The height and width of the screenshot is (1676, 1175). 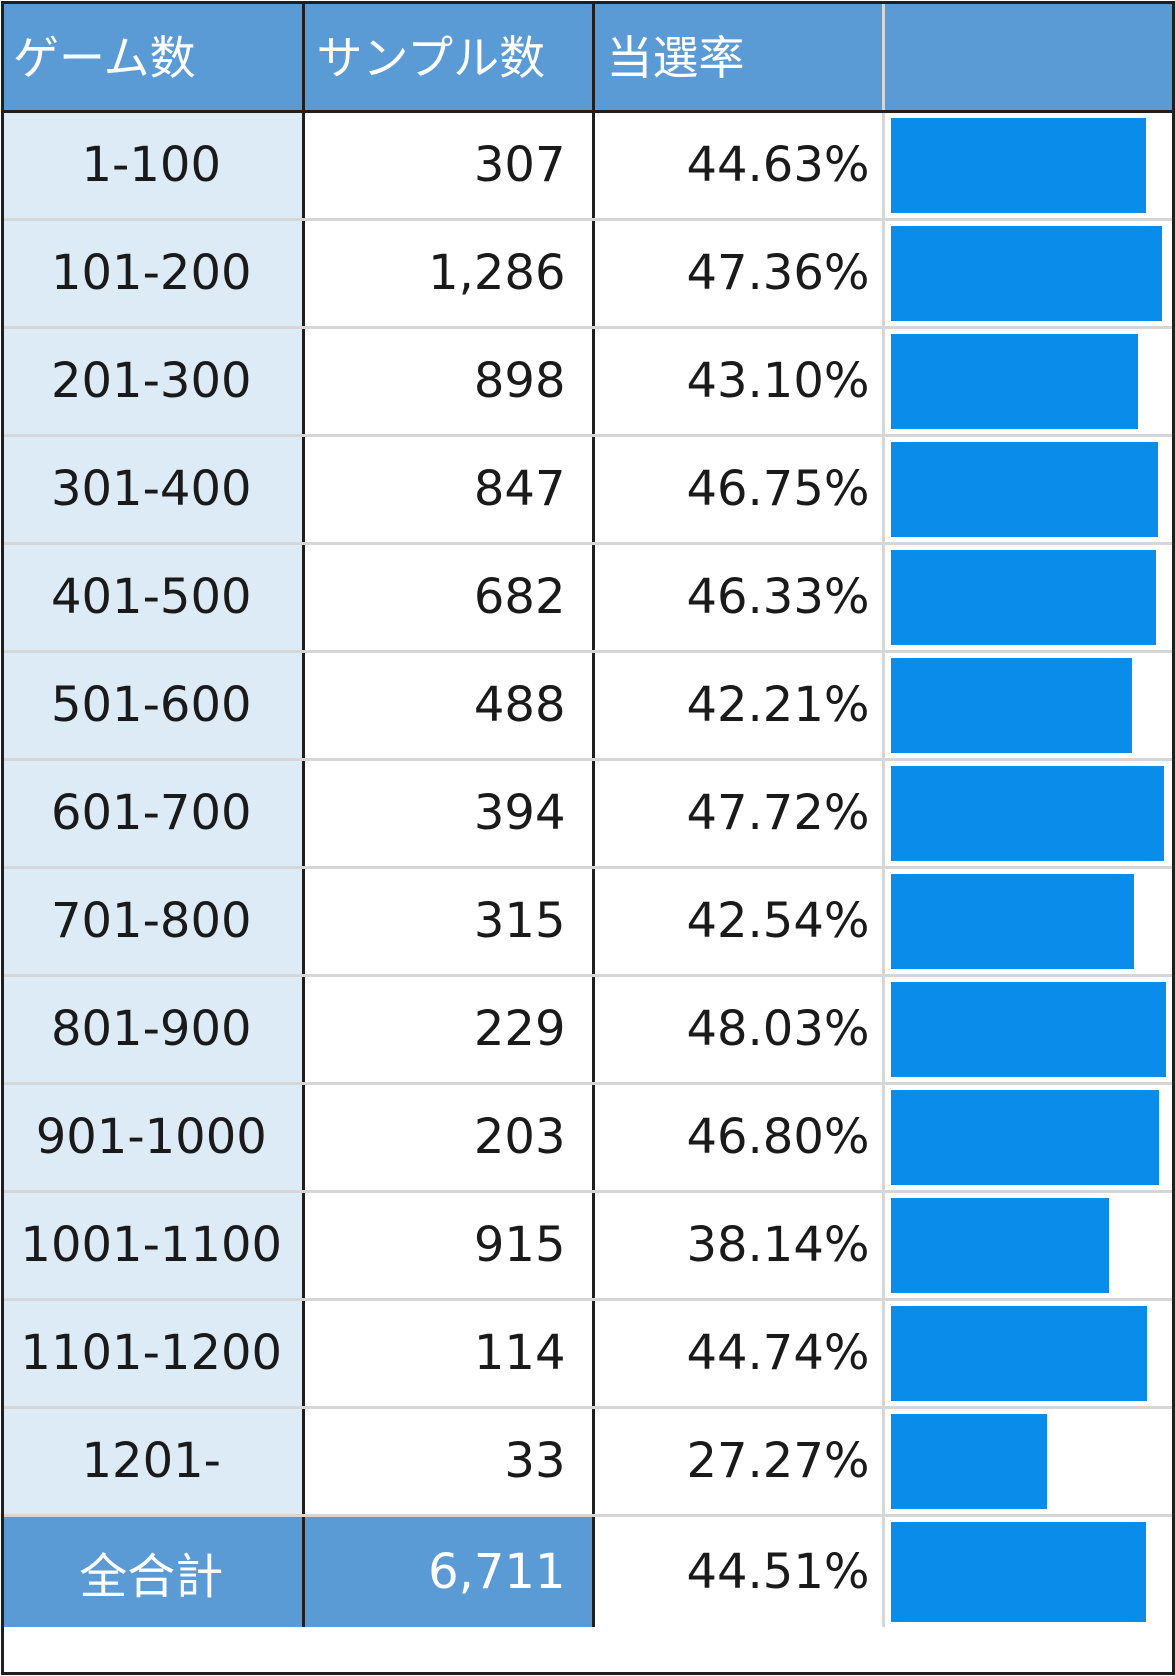 I want to click on table-row: 301-400 847 46.75%, so click(x=588, y=490).